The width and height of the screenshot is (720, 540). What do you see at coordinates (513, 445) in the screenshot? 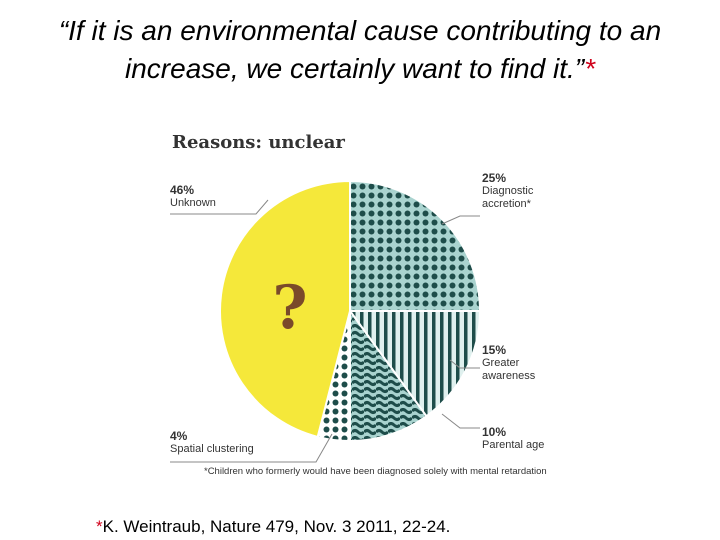
I see `name-parental-age: Parental age` at bounding box center [513, 445].